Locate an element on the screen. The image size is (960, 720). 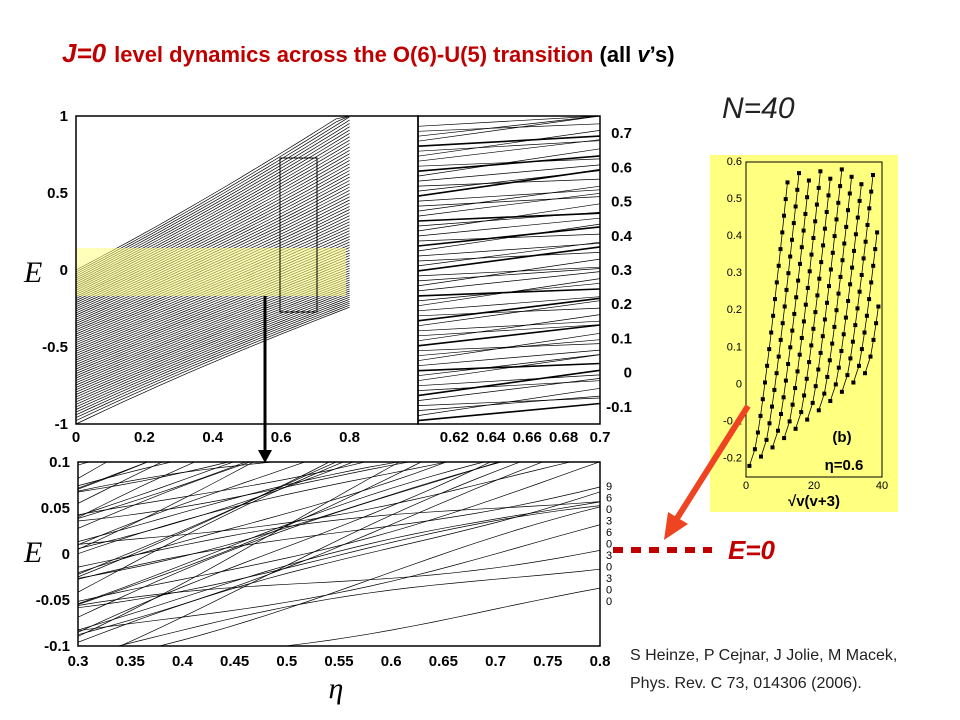
lower-panel-lines is located at coordinates (339, 554).